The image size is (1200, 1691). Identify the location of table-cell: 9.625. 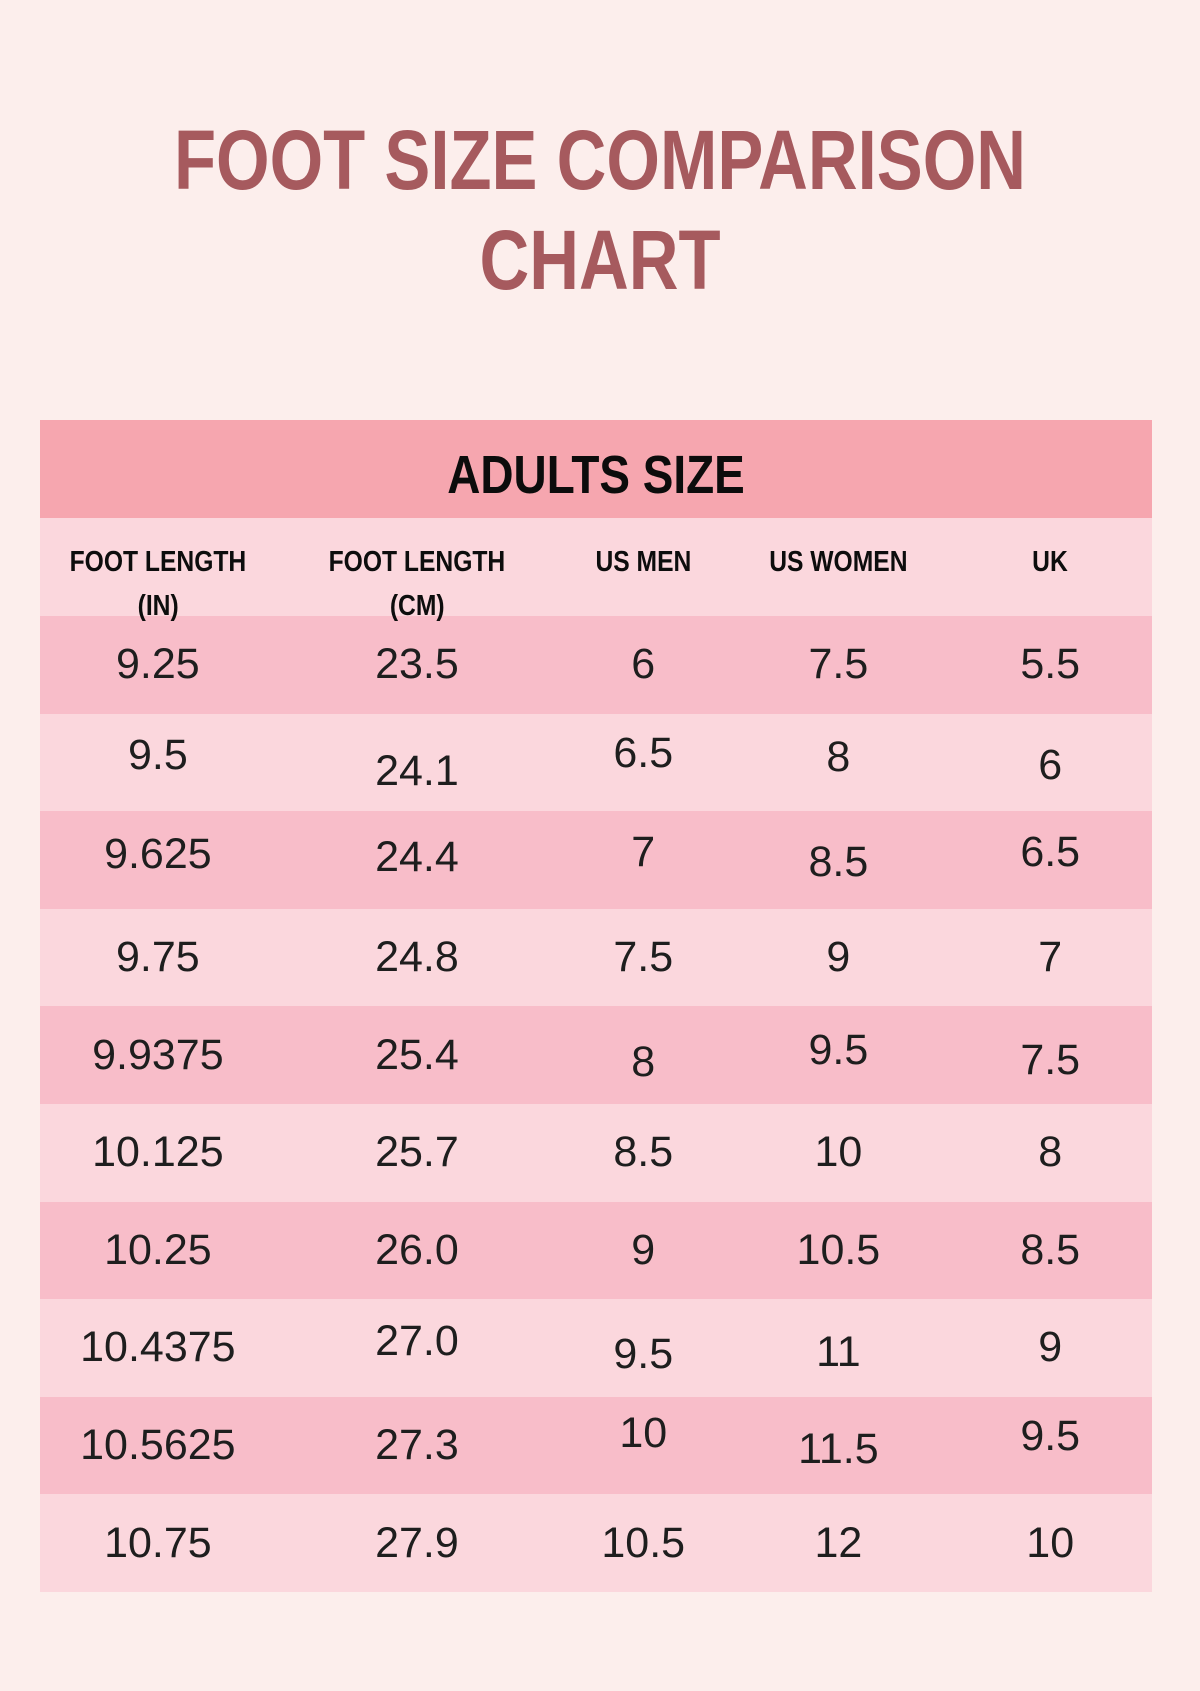
(158, 860).